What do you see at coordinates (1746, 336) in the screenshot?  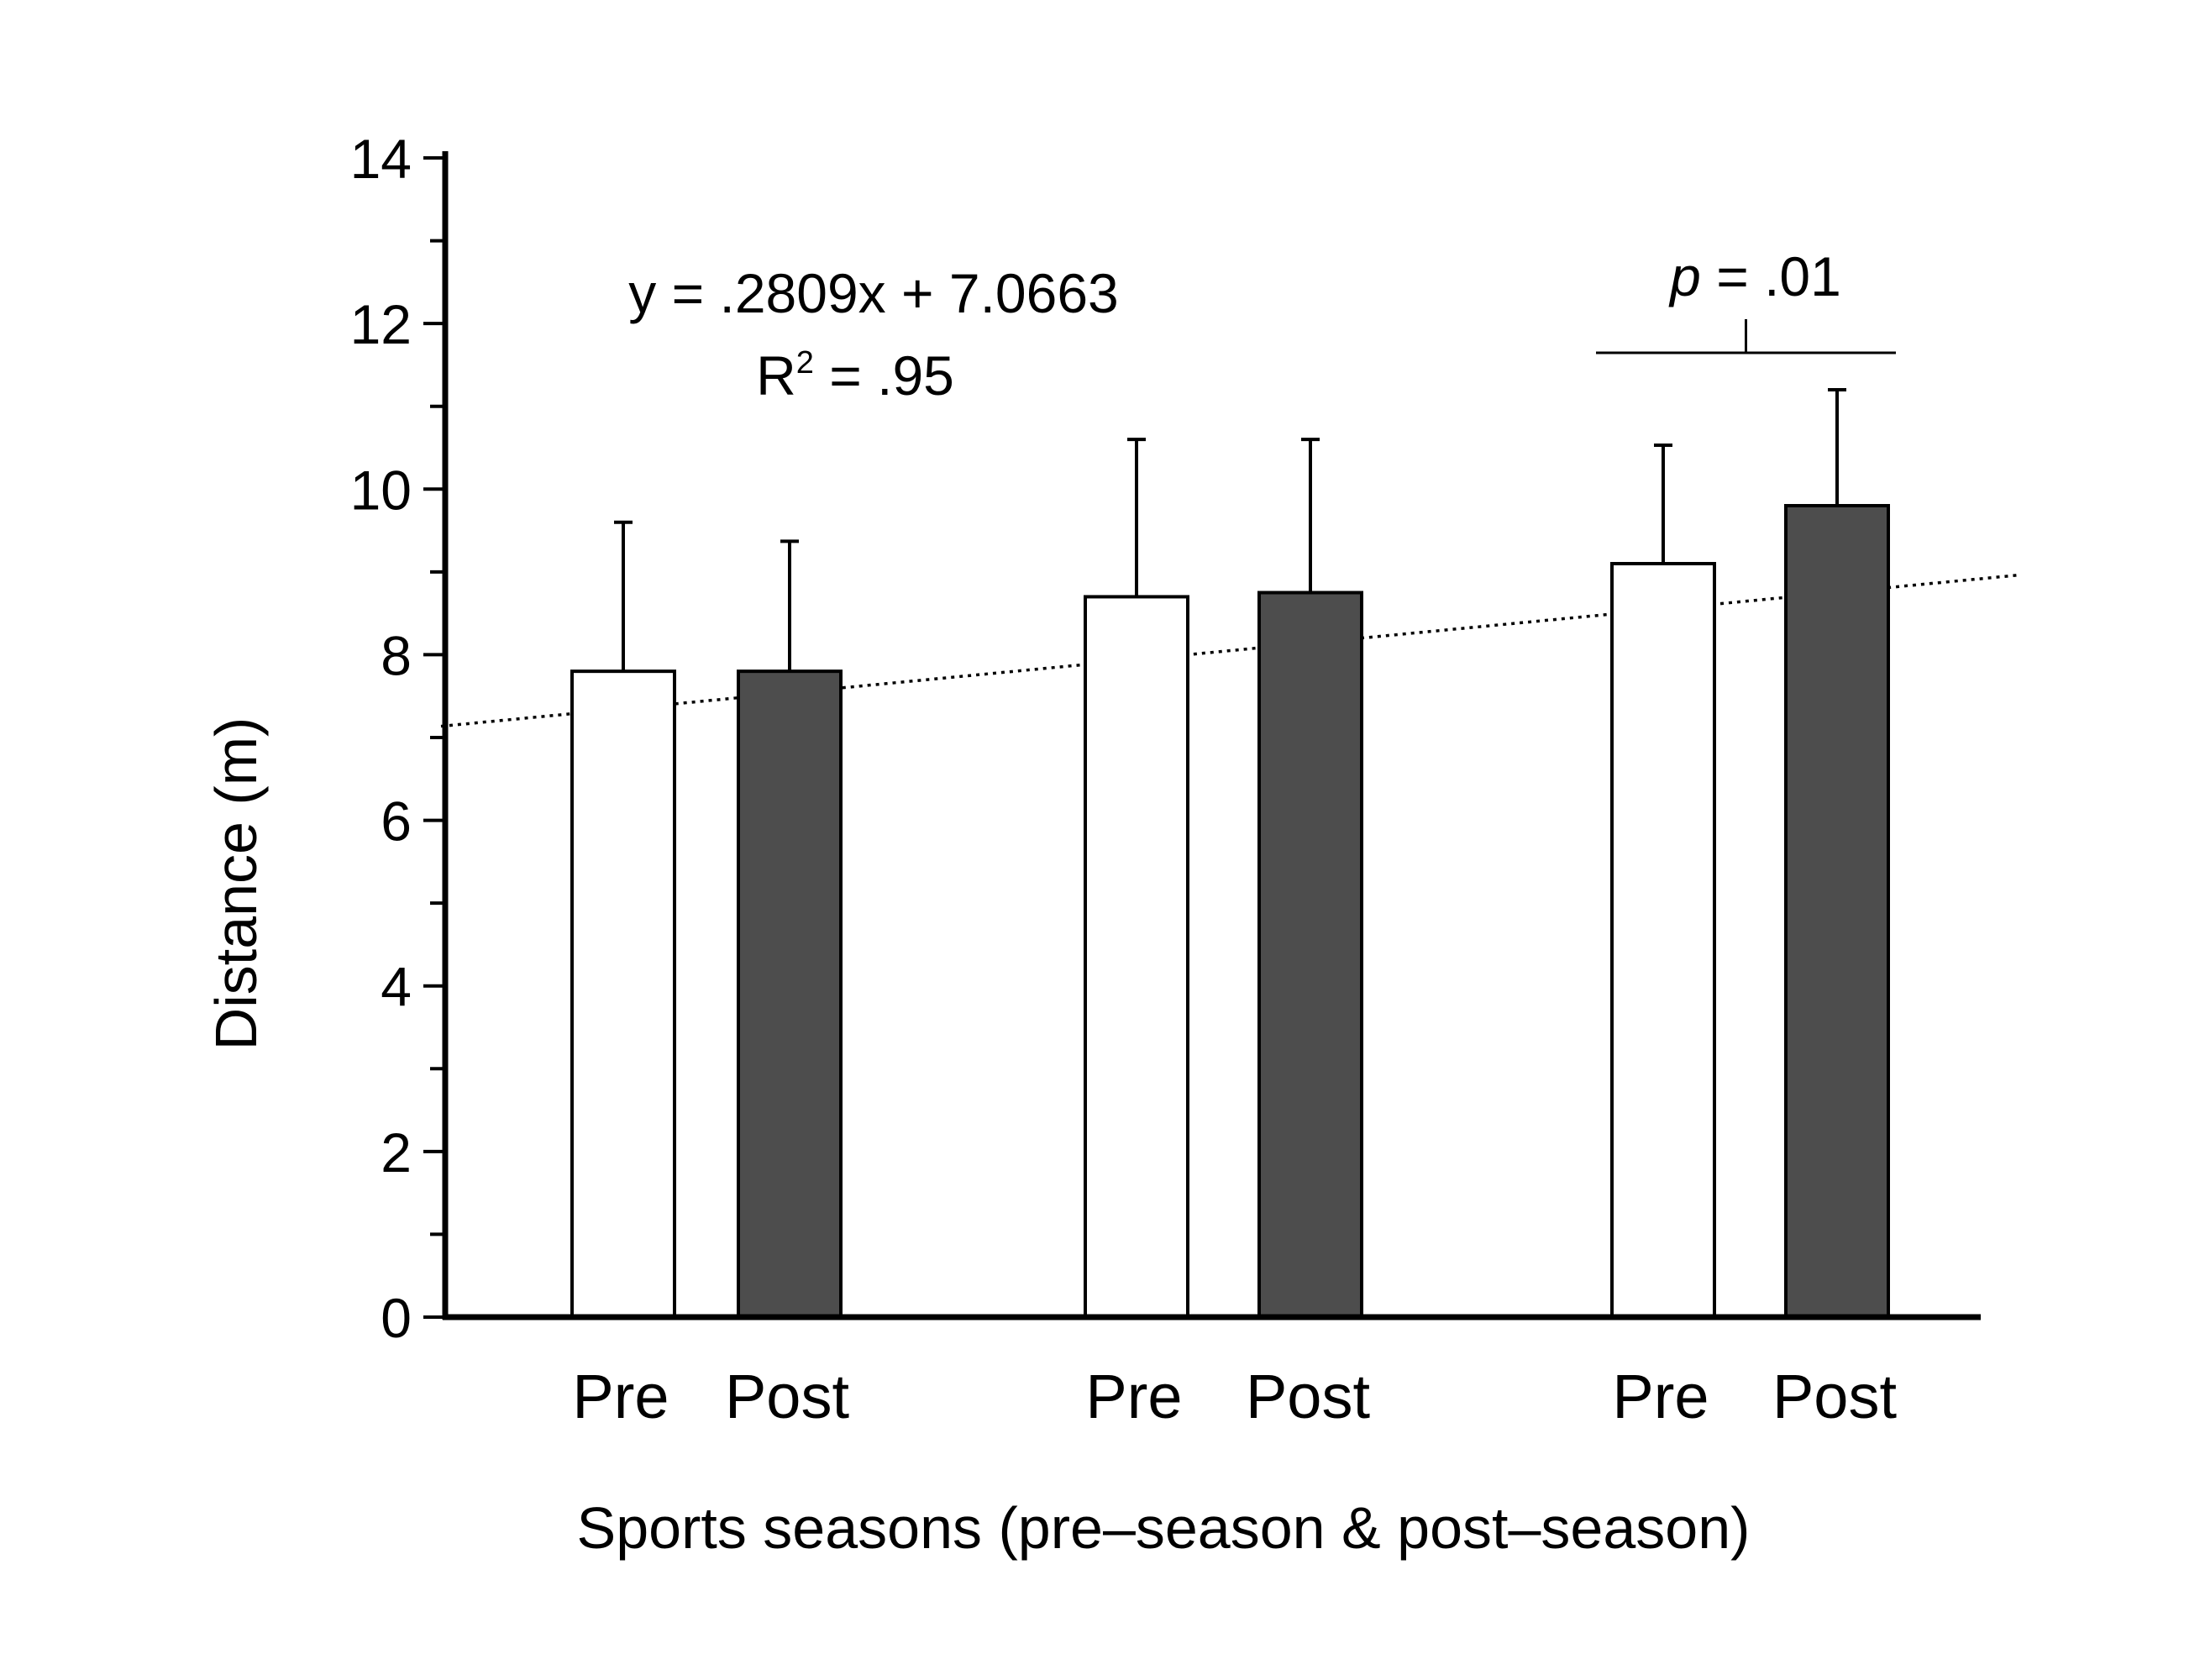 I see `significance-bracket` at bounding box center [1746, 336].